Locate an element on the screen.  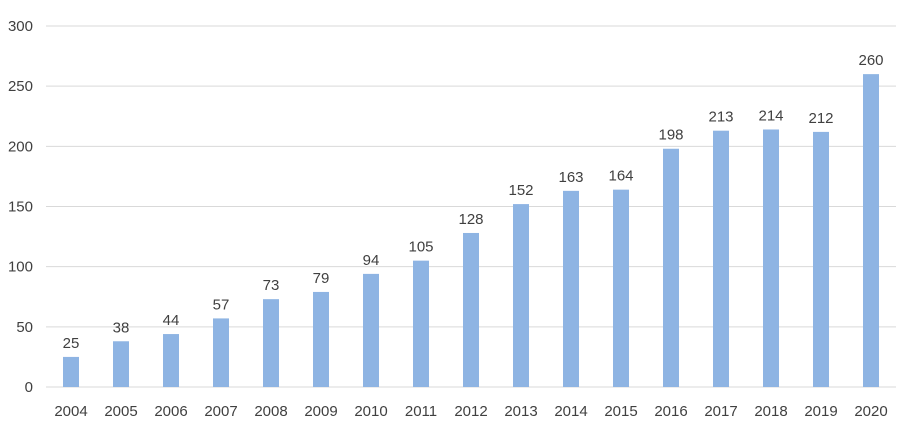
data-label: 163 is located at coordinates (570, 177).